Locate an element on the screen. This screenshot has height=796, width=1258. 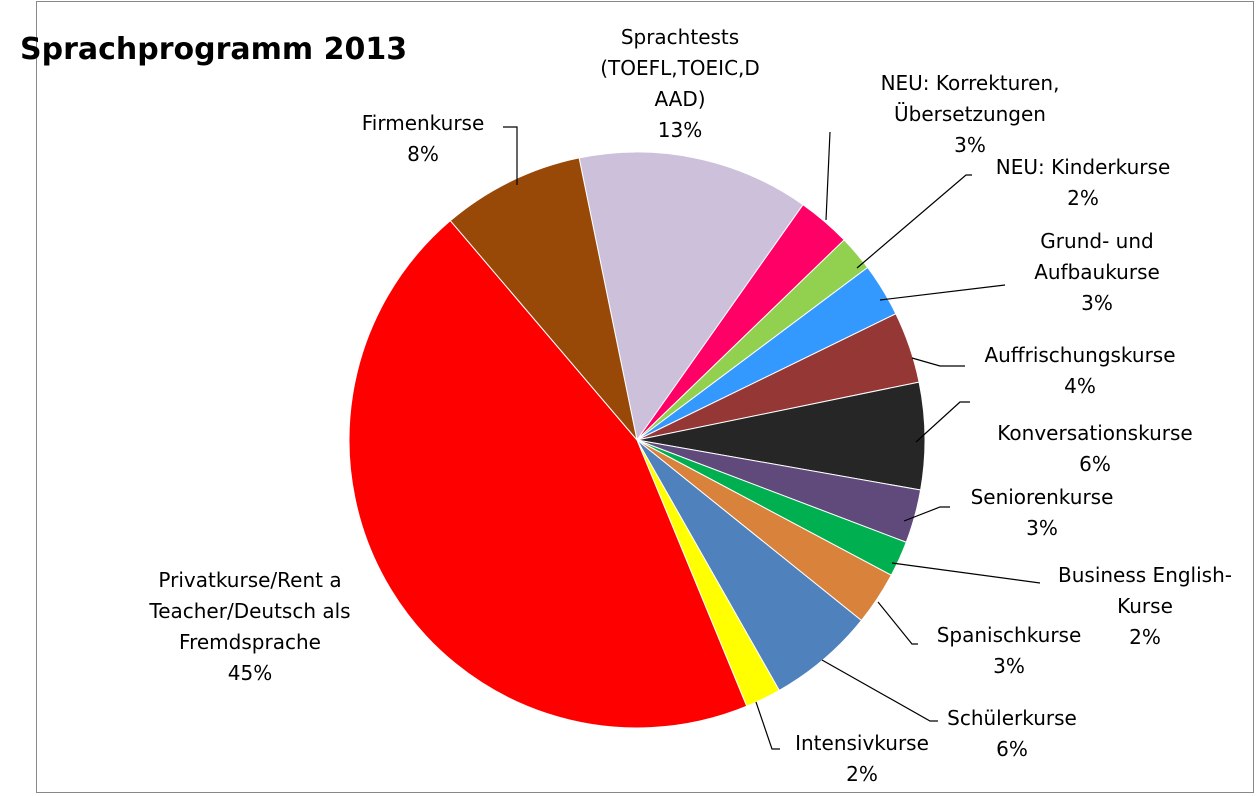
slice-label: Sprachtests (TOEFL,TOEIC,DAAD) 13% is located at coordinates (680, 84).